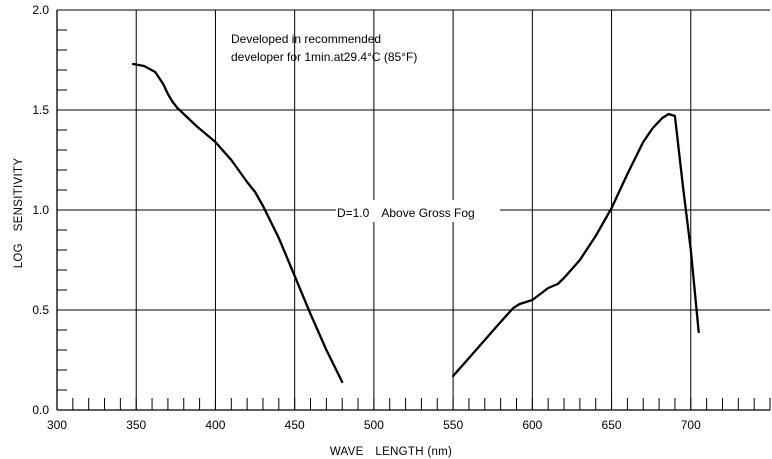  I want to click on annotation-background, so click(418, 211).